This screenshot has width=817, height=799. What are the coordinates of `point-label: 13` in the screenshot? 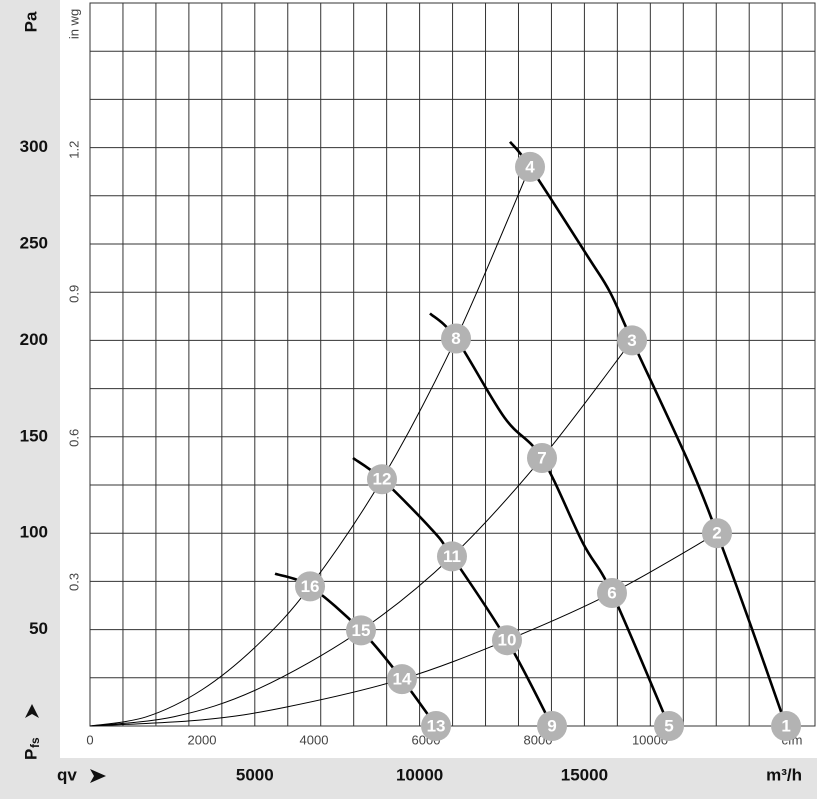 It's located at (436, 725).